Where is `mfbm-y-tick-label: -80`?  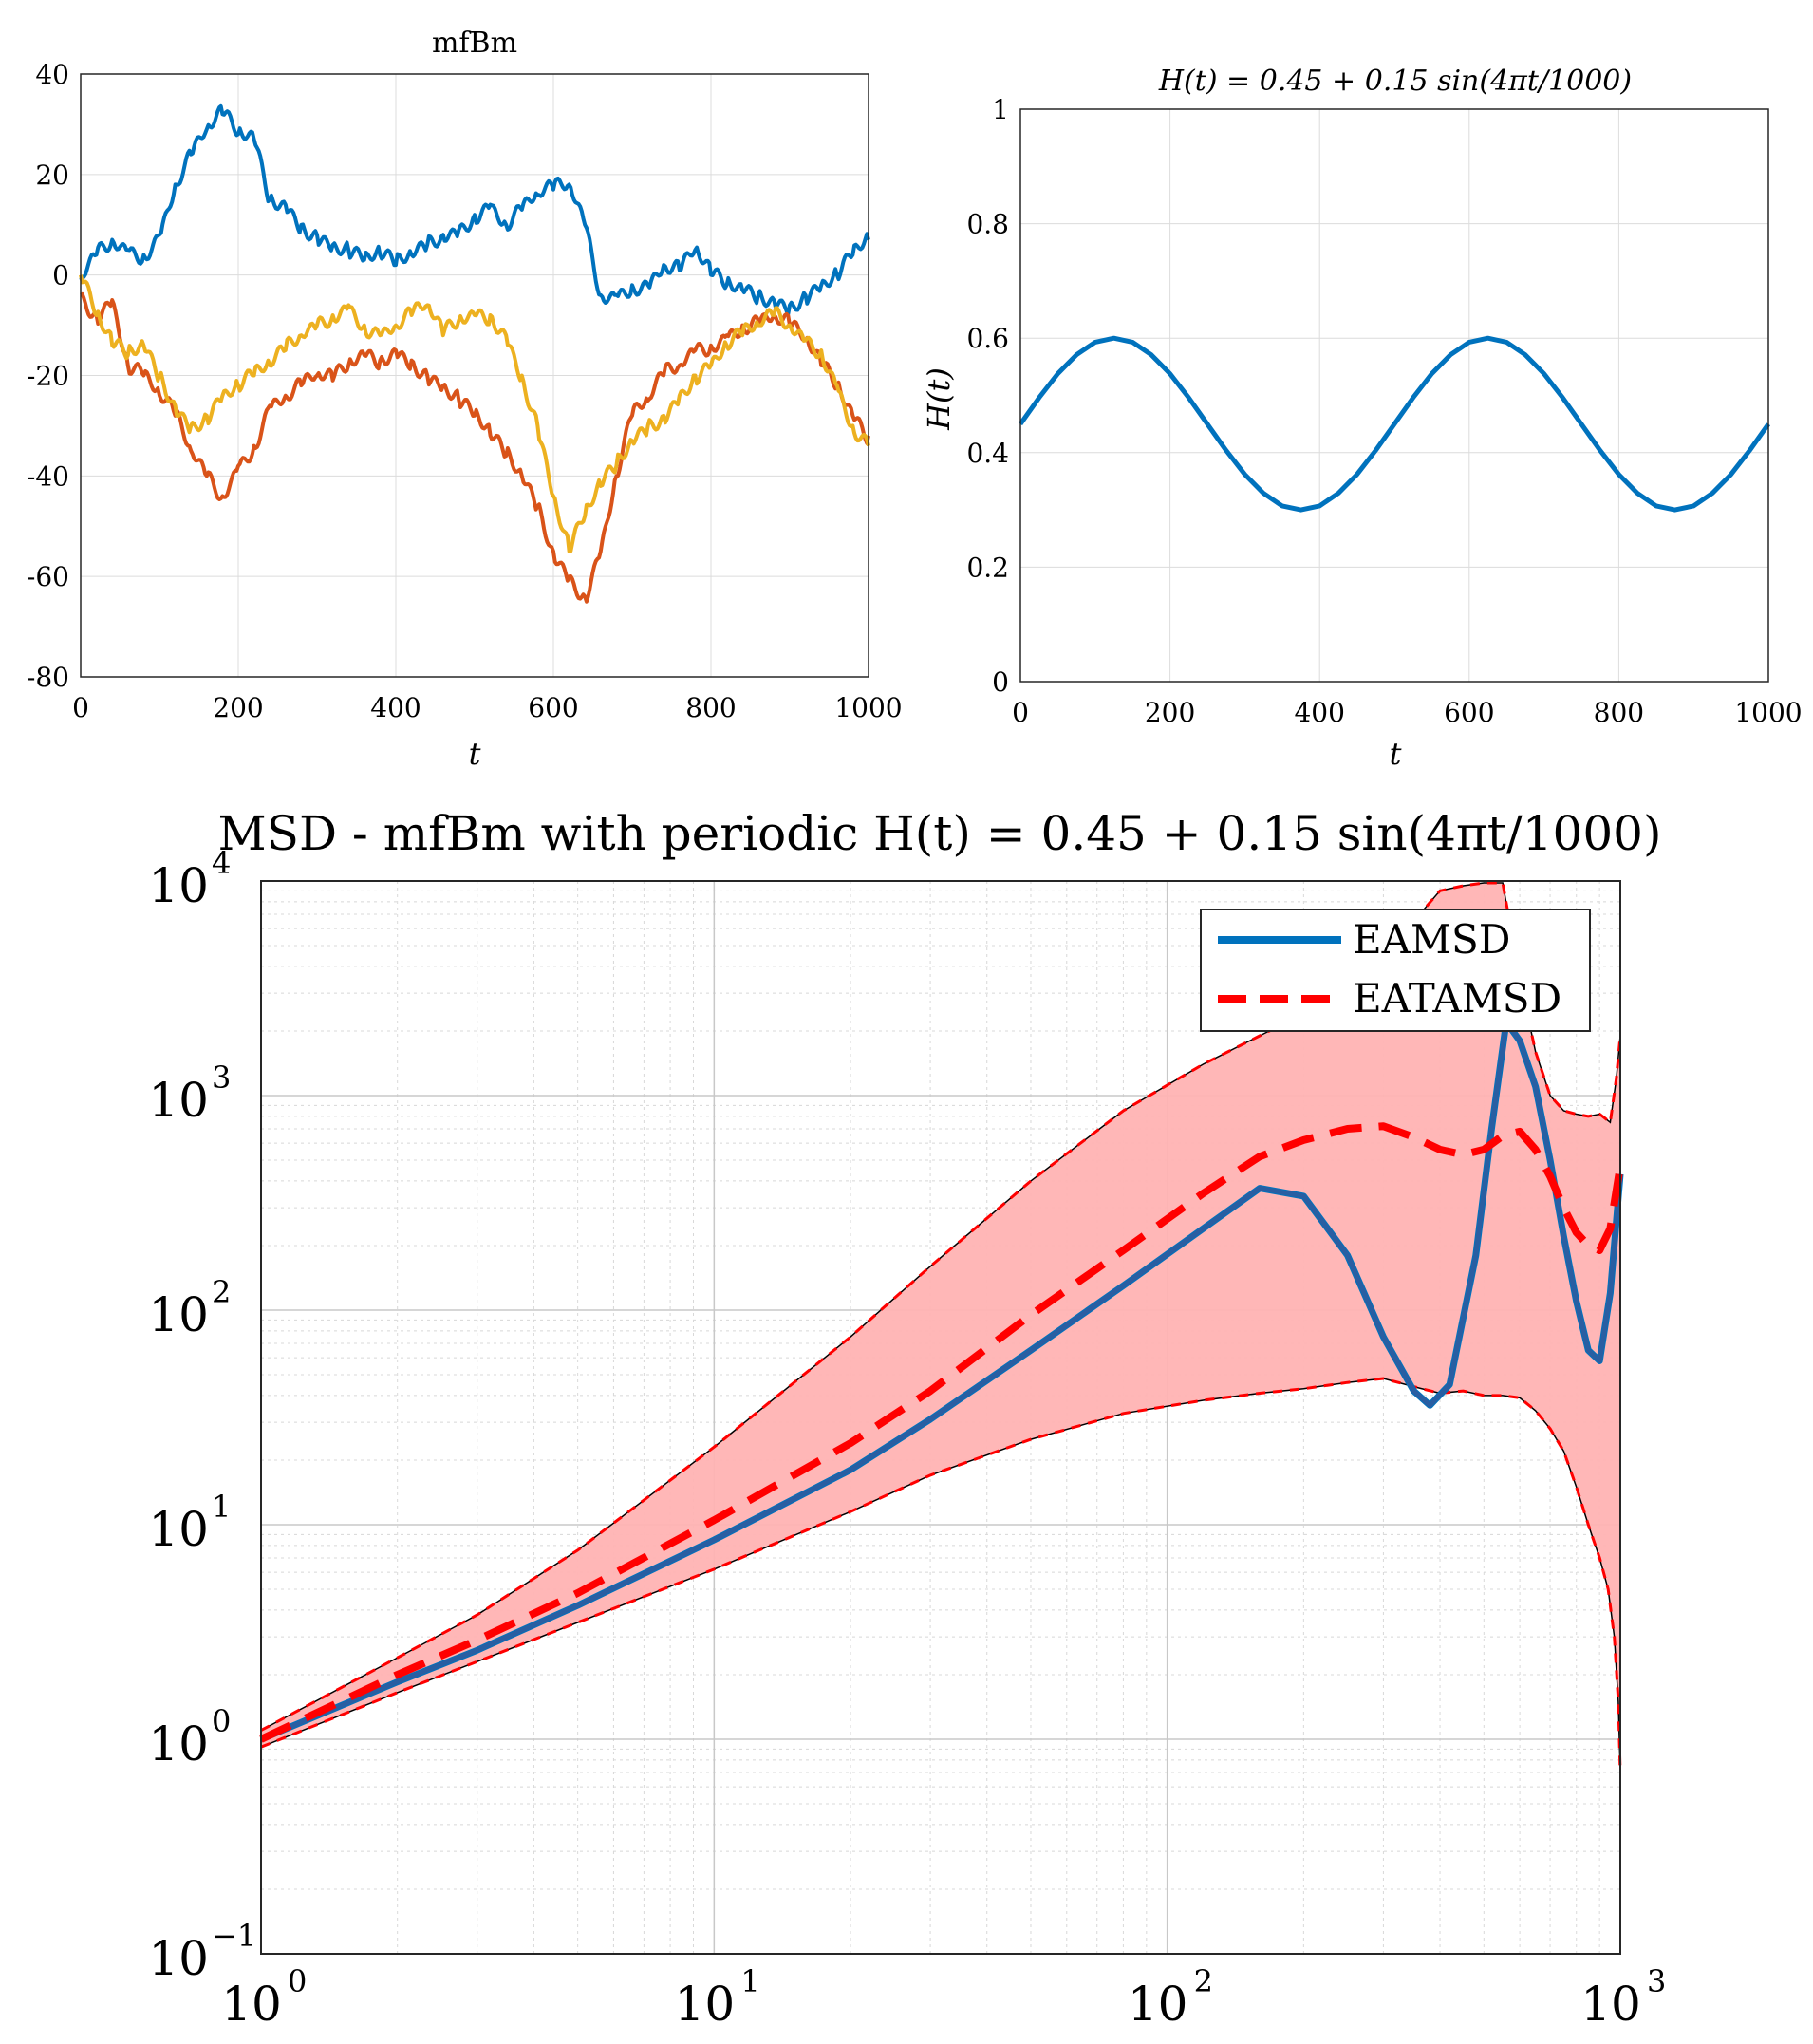 mfbm-y-tick-label: -80 is located at coordinates (48, 678).